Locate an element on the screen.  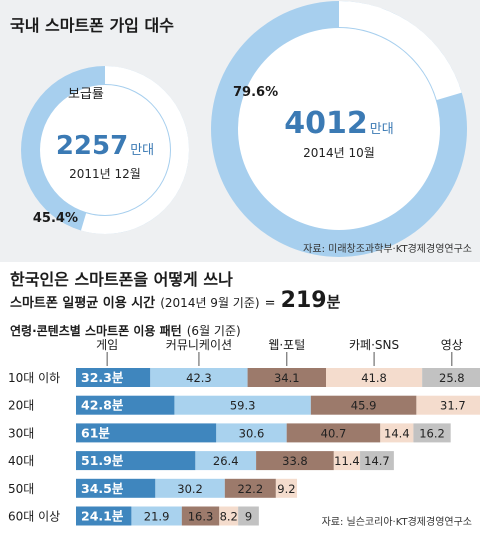
donut-2-value: 4012 만대 is located at coordinates (338, 123).